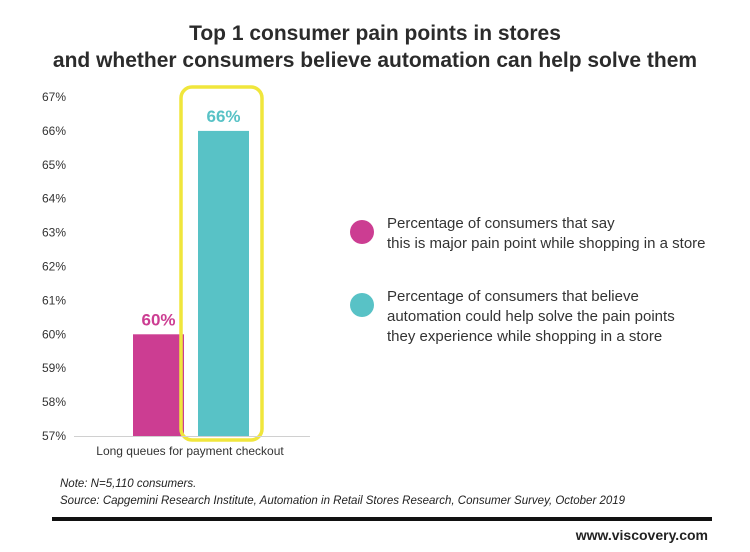 The height and width of the screenshot is (552, 750). I want to click on data-label-series-1: 60%, so click(158, 319).